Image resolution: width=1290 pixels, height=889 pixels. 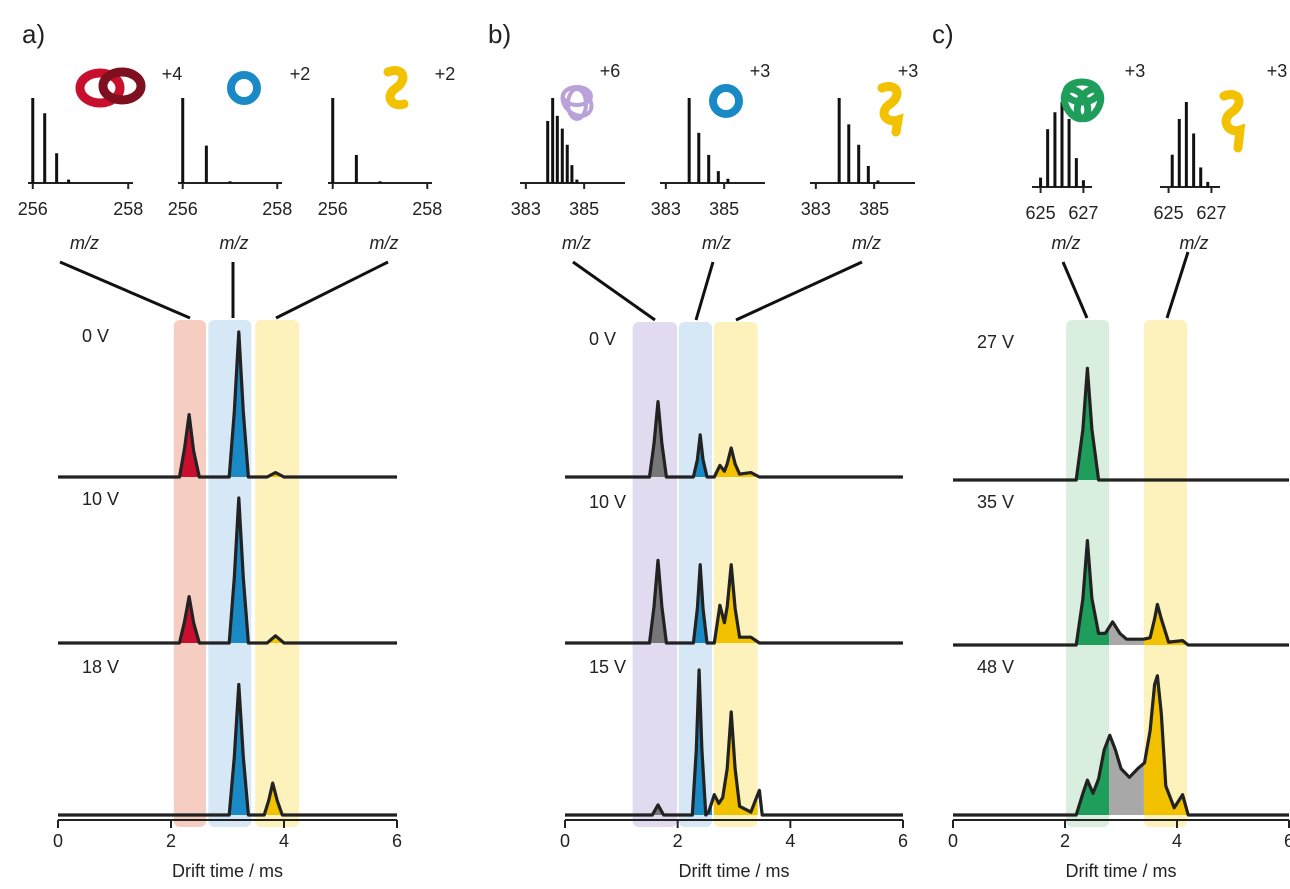 What do you see at coordinates (943, 34) in the screenshot?
I see `panel-label: c)` at bounding box center [943, 34].